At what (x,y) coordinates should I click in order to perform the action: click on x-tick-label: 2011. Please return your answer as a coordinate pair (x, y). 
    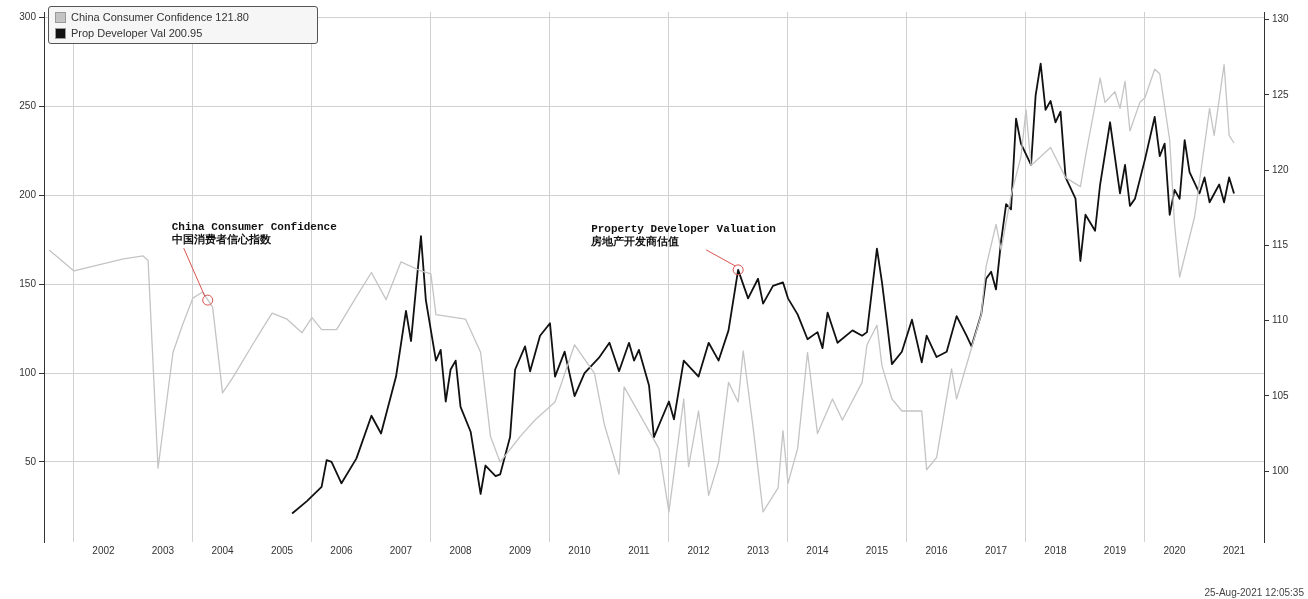
    Looking at the image, I should click on (639, 550).